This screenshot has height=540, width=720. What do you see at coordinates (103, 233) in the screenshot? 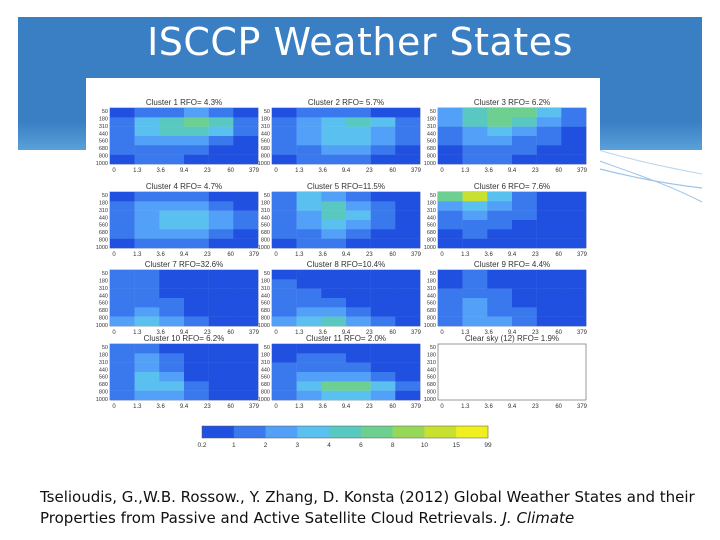
I see `y-tick-label: 680` at bounding box center [103, 233].